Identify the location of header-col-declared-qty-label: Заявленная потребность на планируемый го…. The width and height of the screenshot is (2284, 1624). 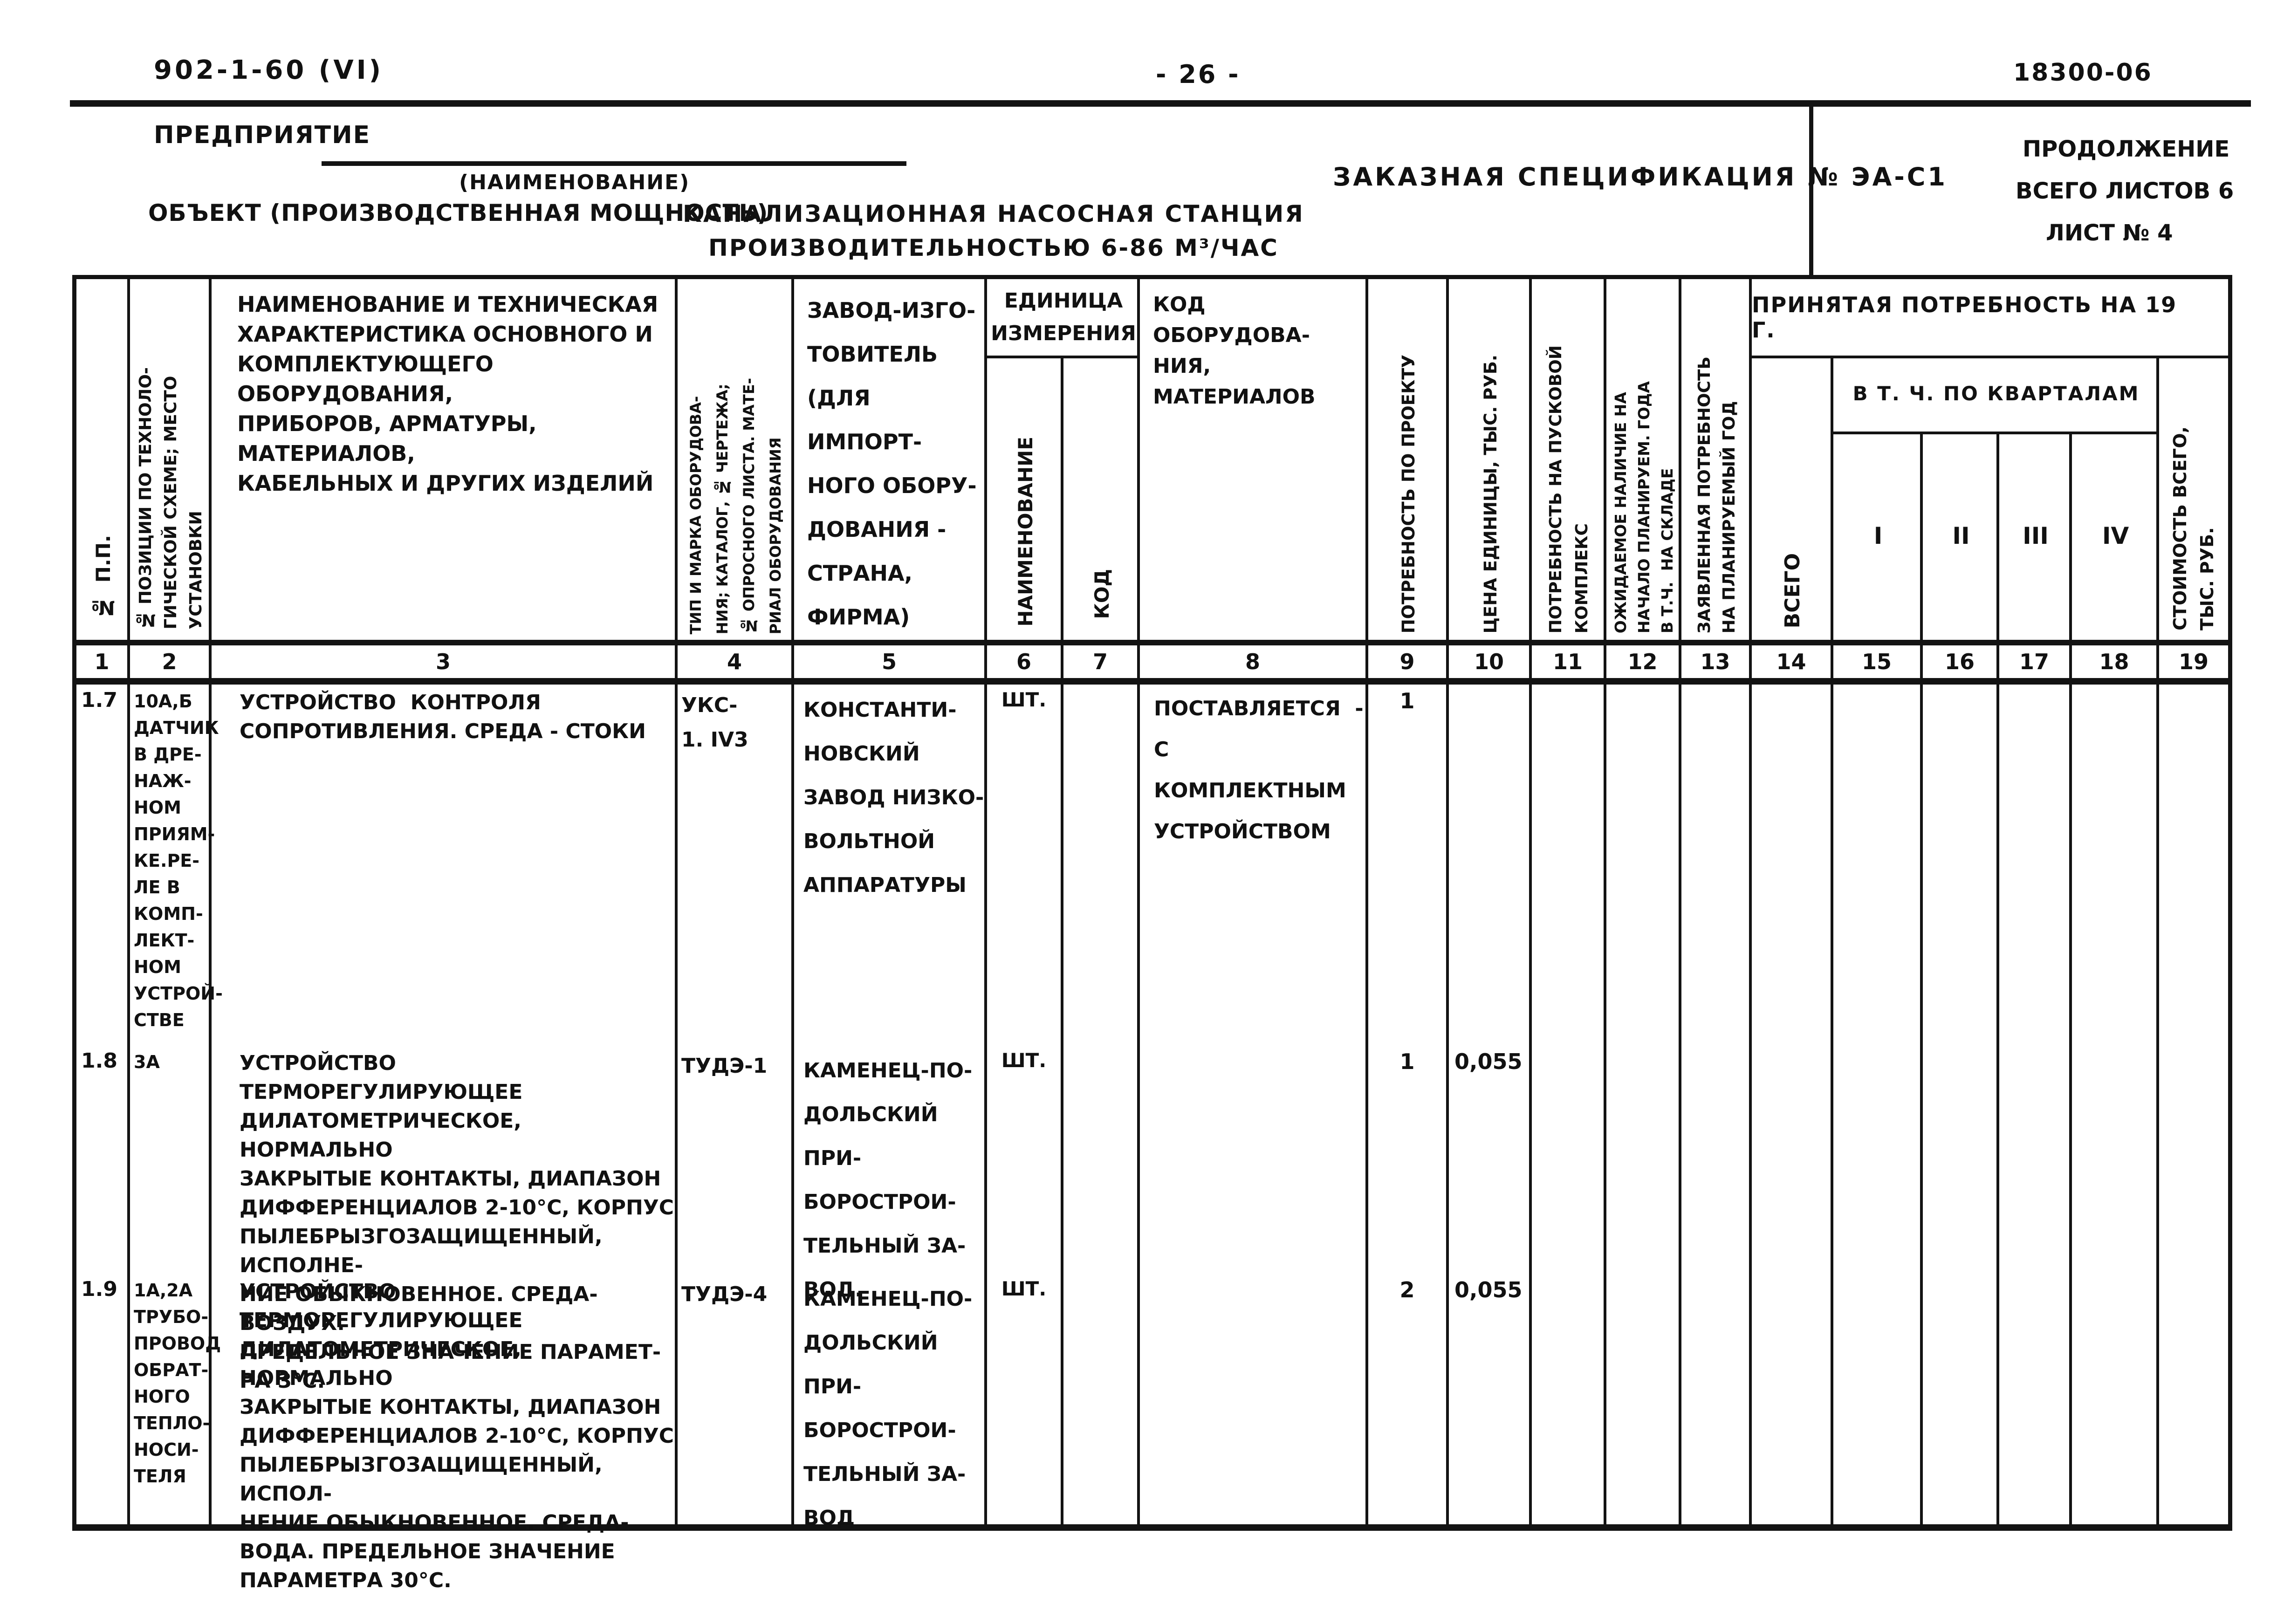
(1716, 494).